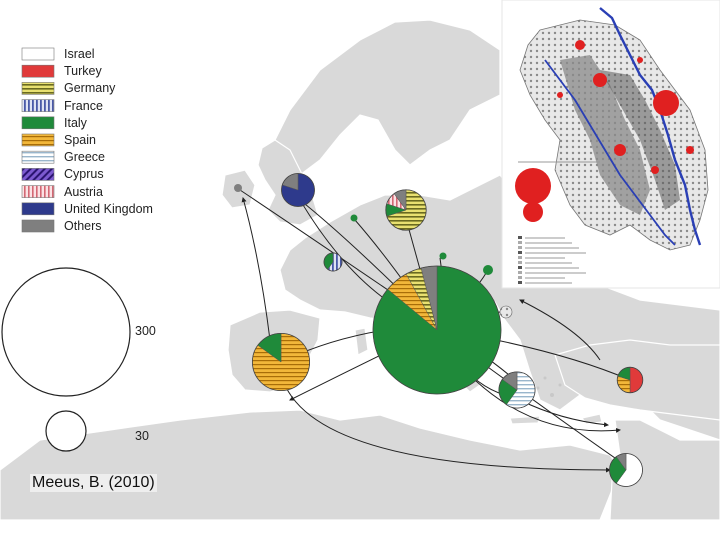  I want to click on germany-node, so click(406, 210).